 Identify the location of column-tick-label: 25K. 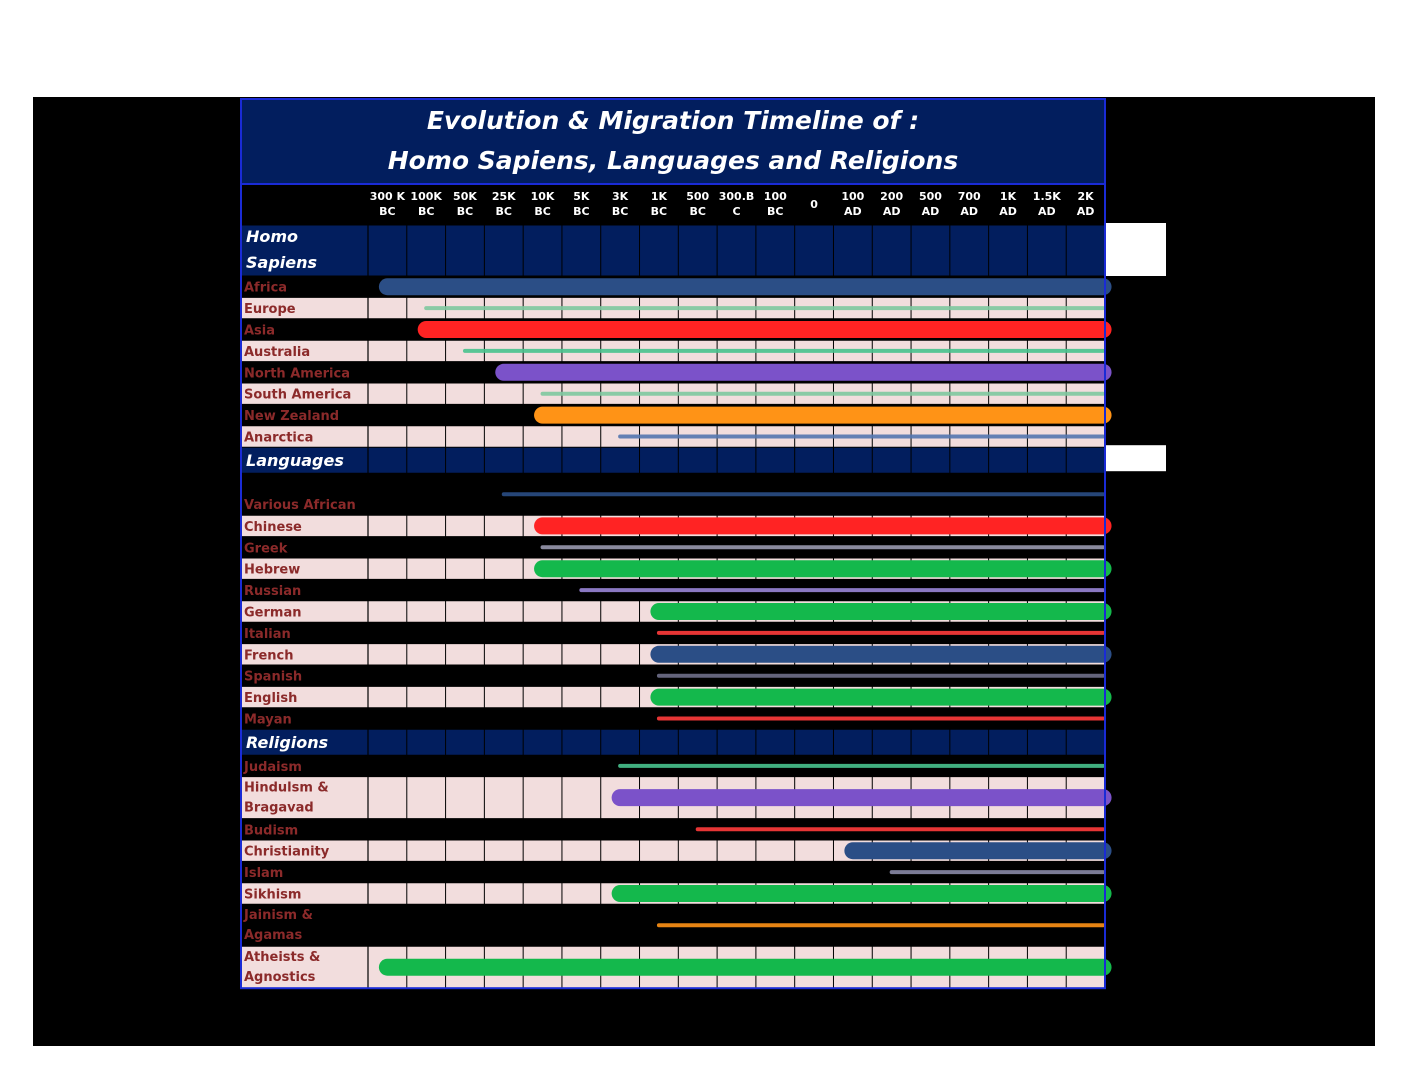
(504, 196).